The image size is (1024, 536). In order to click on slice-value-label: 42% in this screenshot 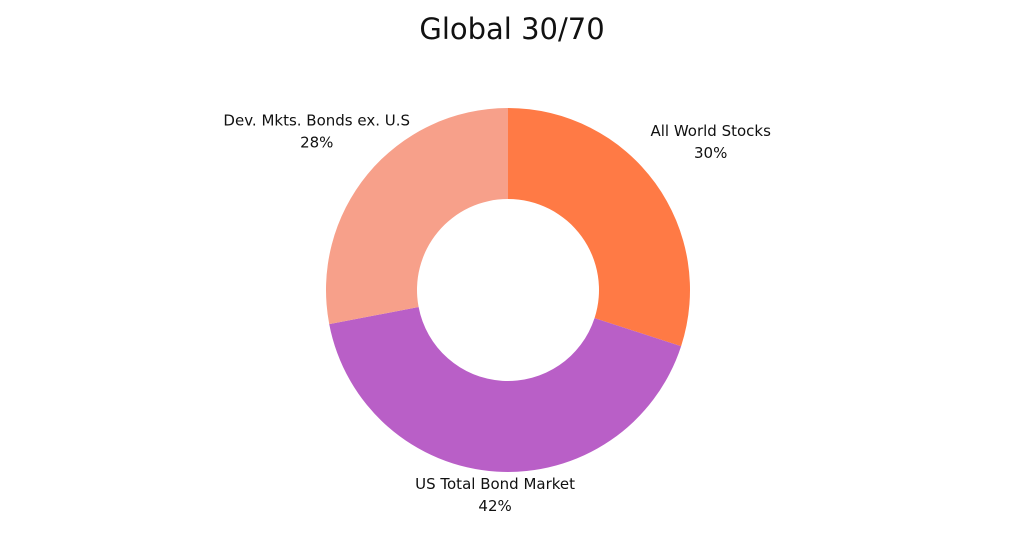, I will do `click(494, 506)`.